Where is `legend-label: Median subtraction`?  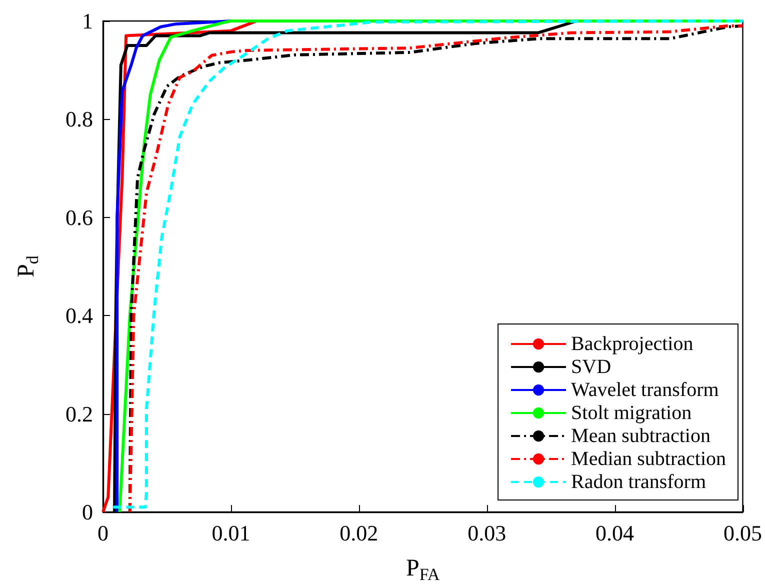
legend-label: Median subtraction is located at coordinates (648, 459).